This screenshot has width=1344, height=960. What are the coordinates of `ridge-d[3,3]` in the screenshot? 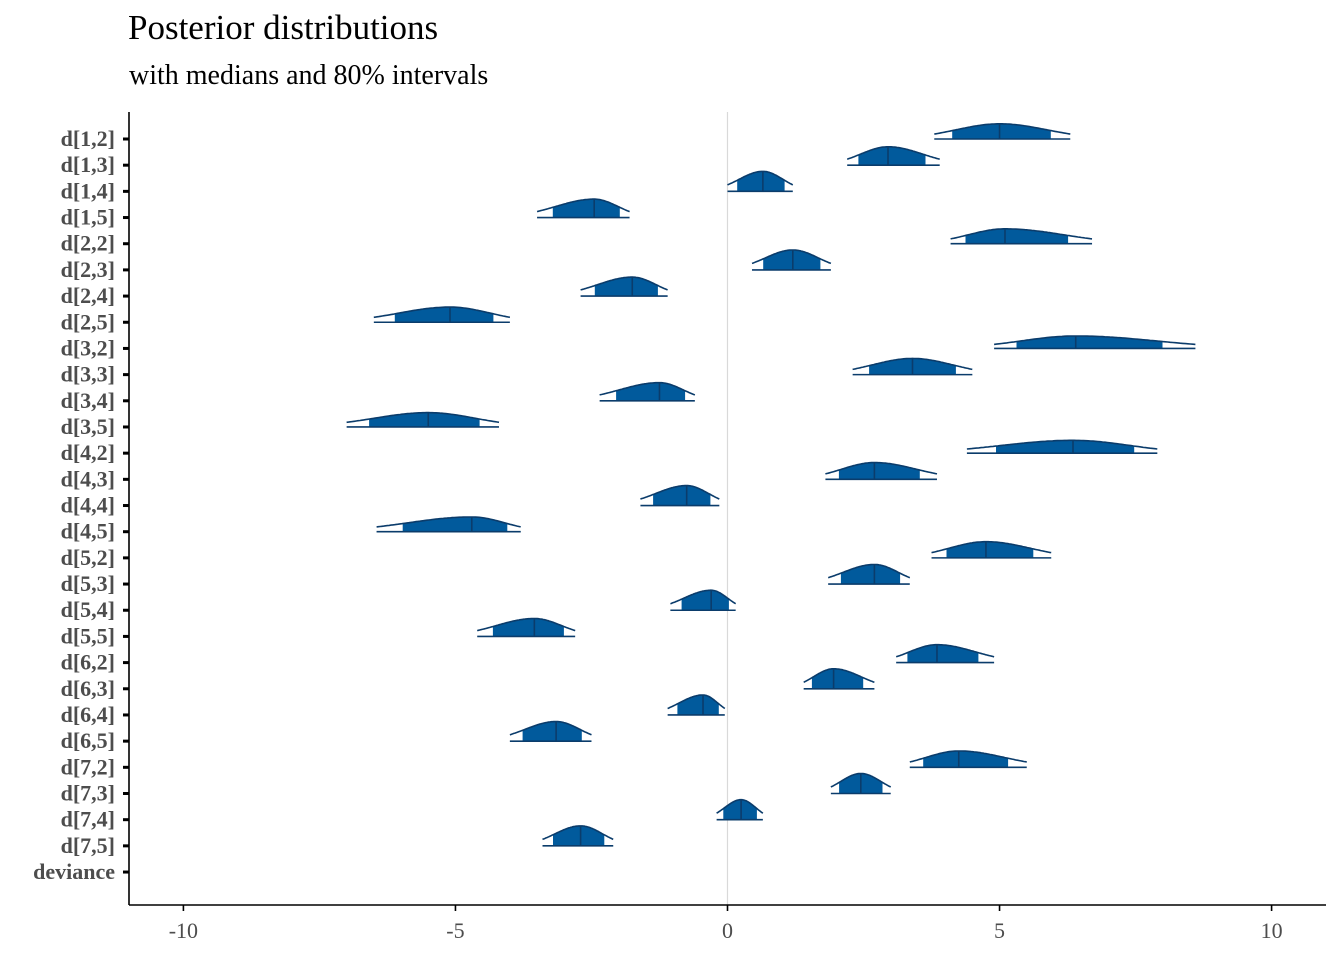 It's located at (912, 366).